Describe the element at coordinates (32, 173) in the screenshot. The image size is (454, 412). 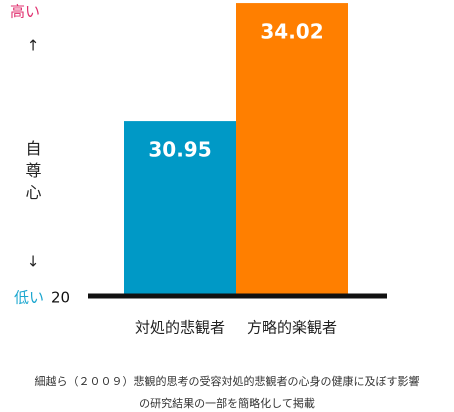
I see `y-axis-title: 自尊心` at that location.